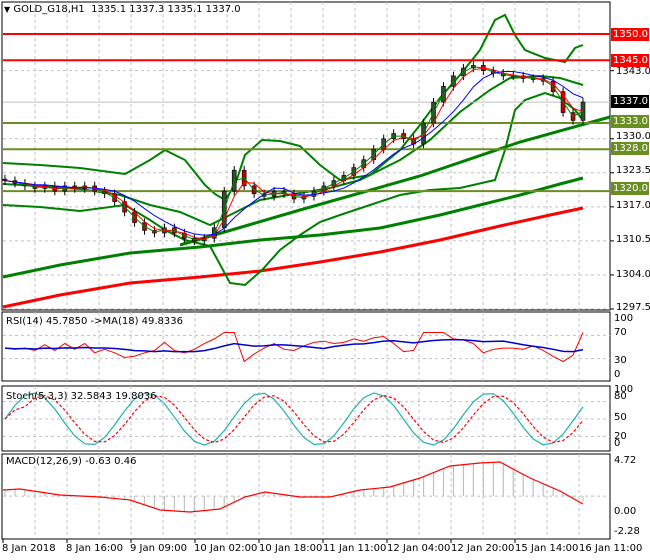  I want to click on y-tick: 1330.0, so click(633, 136).